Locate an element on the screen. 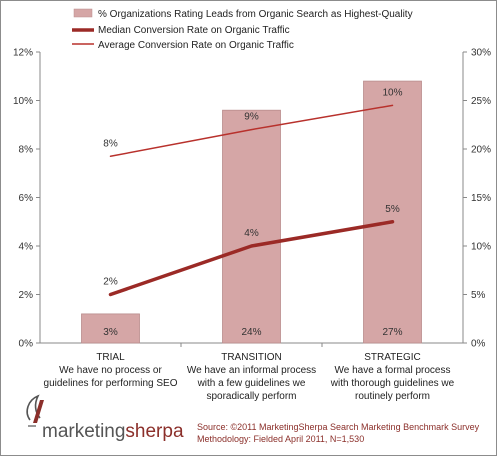  y-left-tick-label: 8% is located at coordinates (26, 150).